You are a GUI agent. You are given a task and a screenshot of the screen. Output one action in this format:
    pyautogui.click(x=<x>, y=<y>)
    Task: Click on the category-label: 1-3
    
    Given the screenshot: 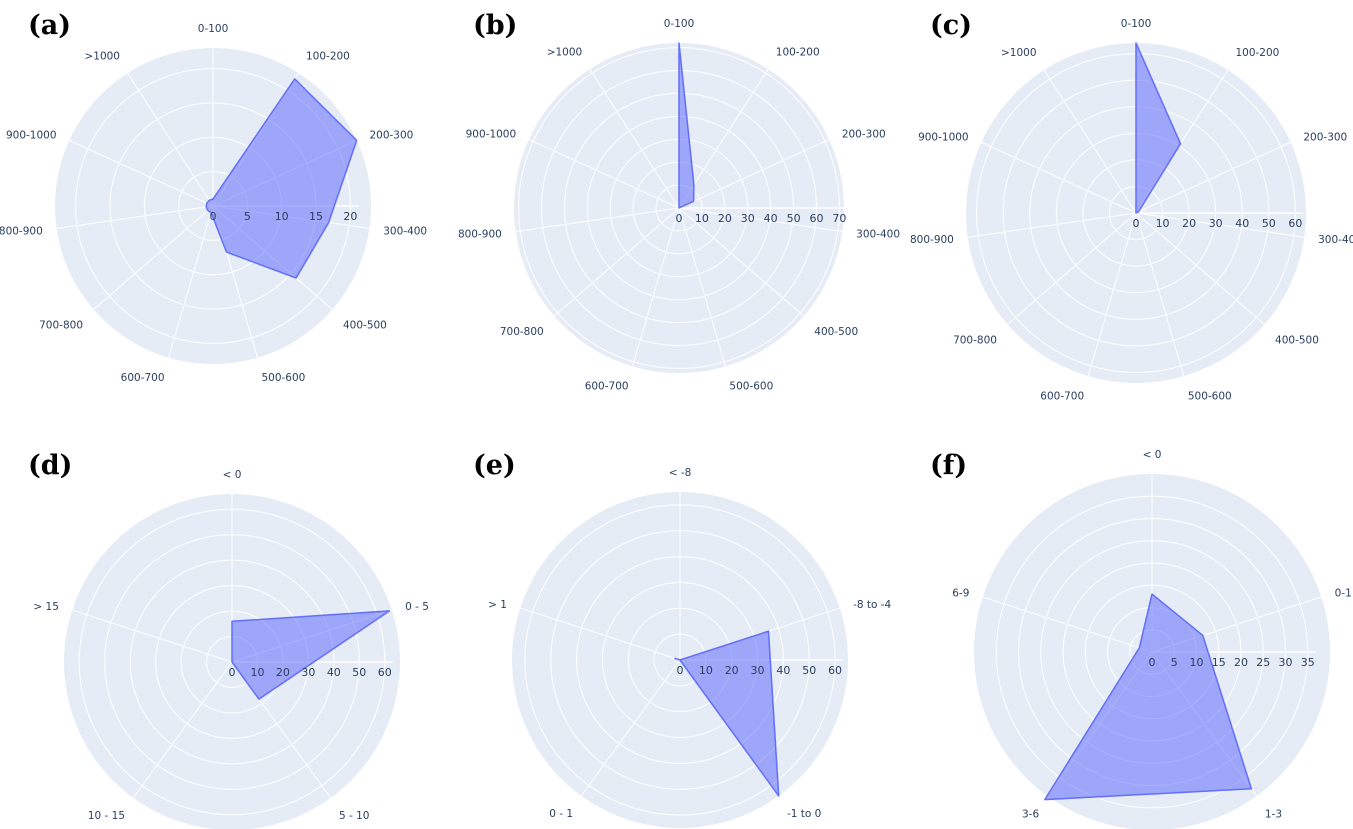 What is the action you would take?
    pyautogui.click(x=1273, y=814)
    